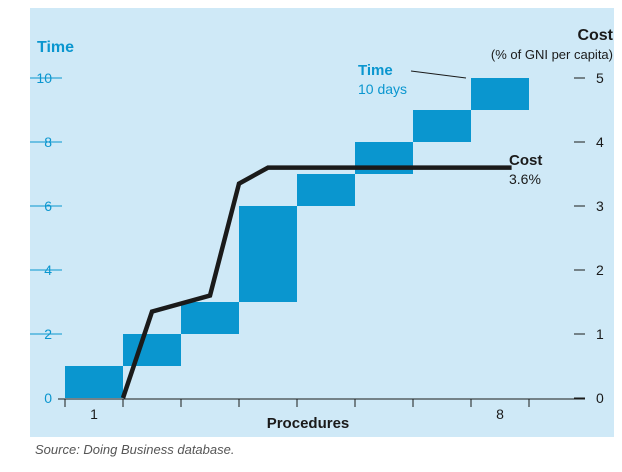 This screenshot has height=472, width=622. I want to click on cost-axis-subtitle: (% of GNI per capita), so click(552, 54).